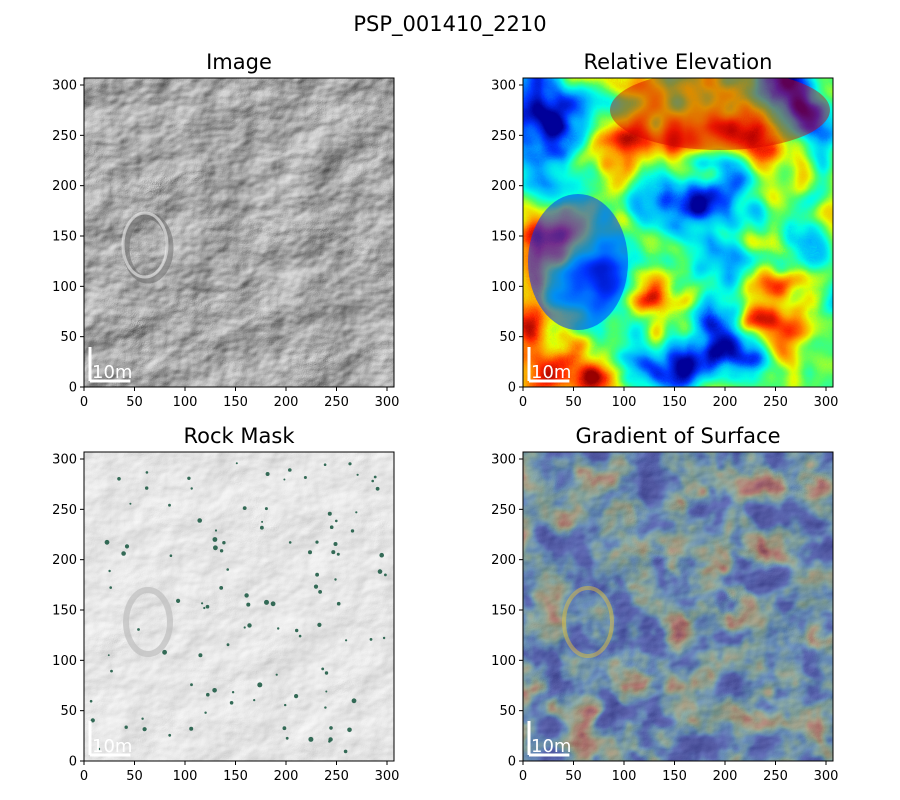 This screenshot has height=800, width=900. What do you see at coordinates (336, 402) in the screenshot?
I see `x-tick-label: 250` at bounding box center [336, 402].